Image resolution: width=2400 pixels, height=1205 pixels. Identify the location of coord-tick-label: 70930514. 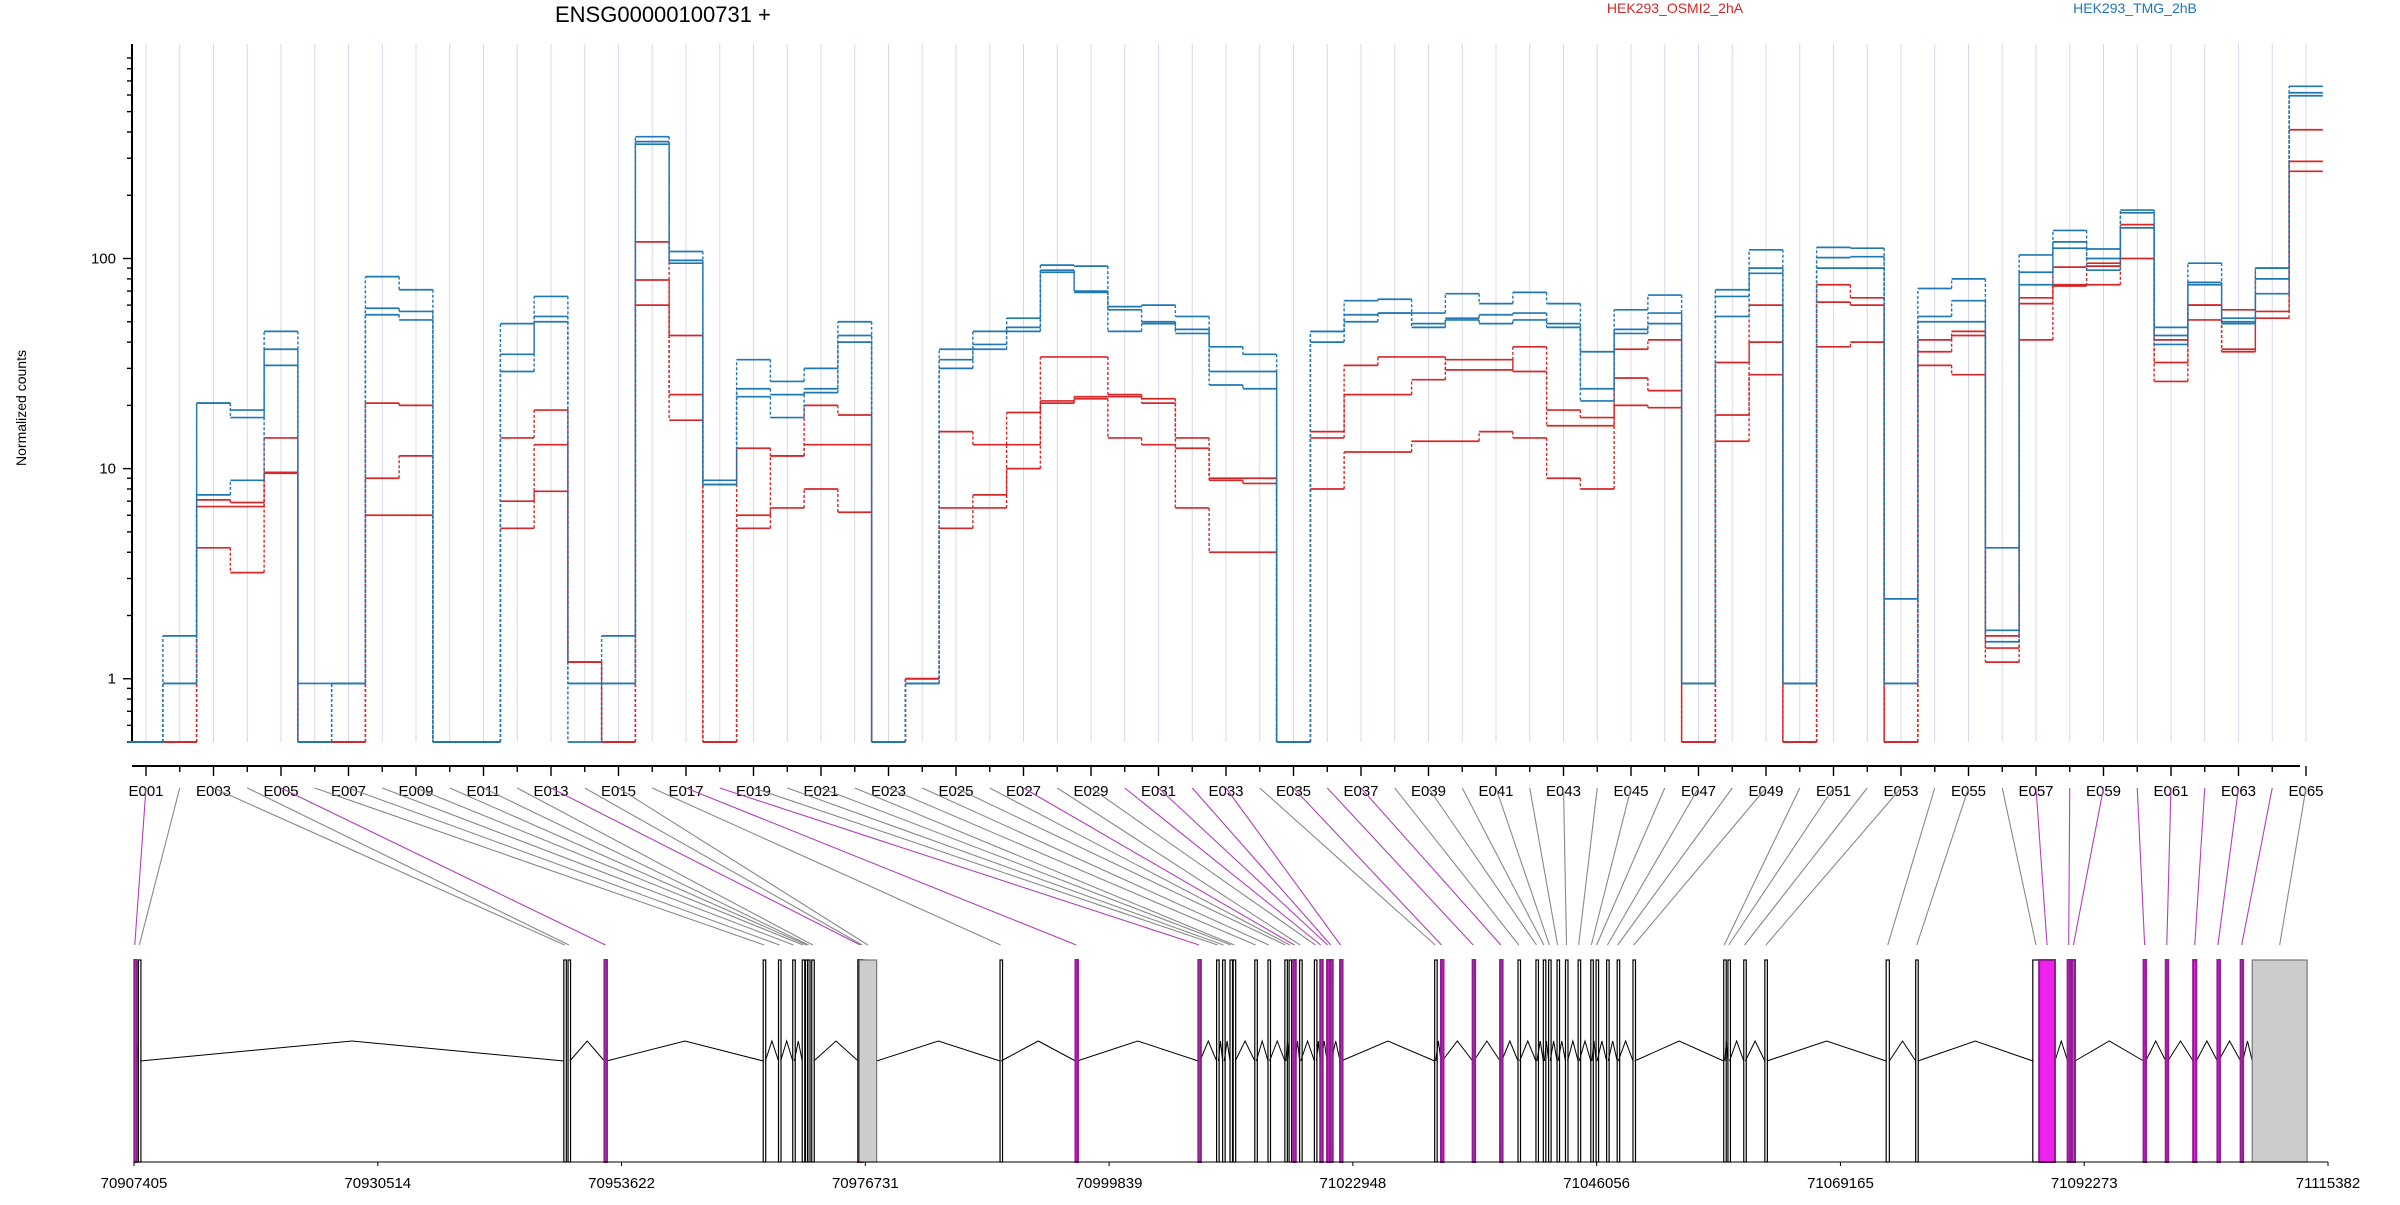
(377, 1183).